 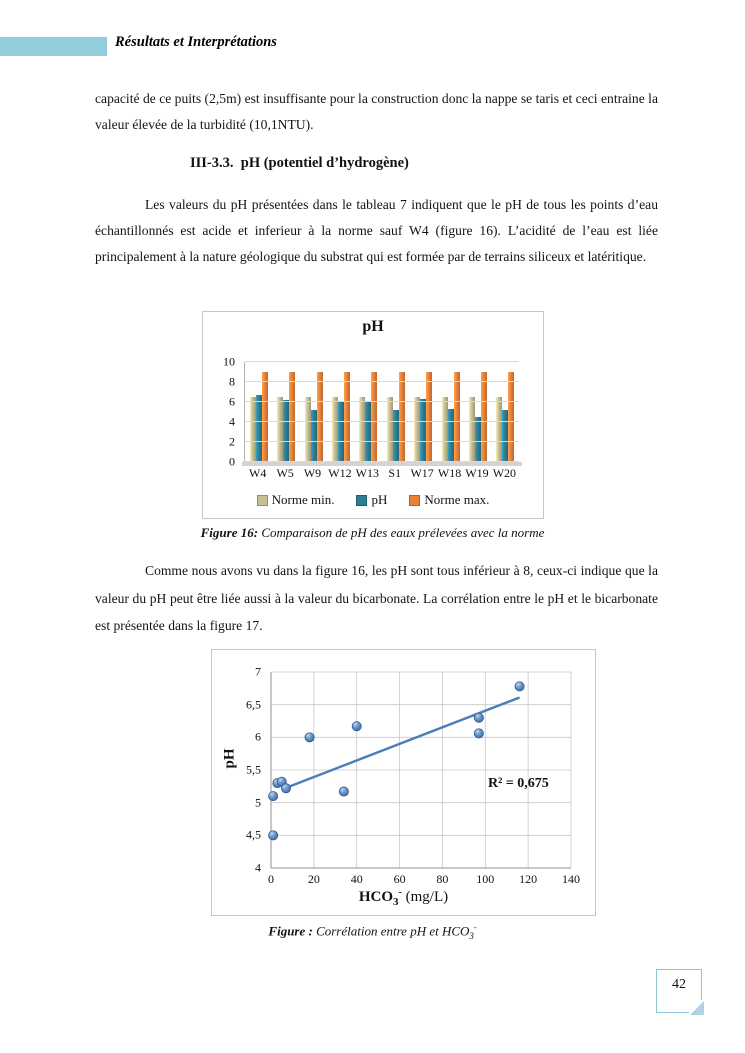 I want to click on bar-chart-title: pH, so click(x=373, y=326).